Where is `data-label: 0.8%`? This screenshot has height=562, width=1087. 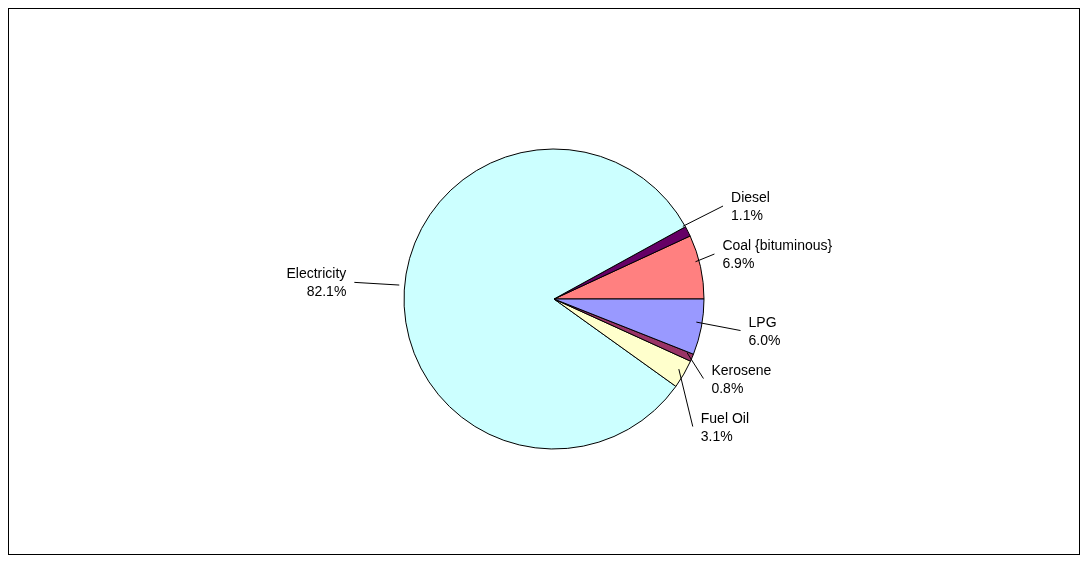
data-label: 0.8% is located at coordinates (727, 387).